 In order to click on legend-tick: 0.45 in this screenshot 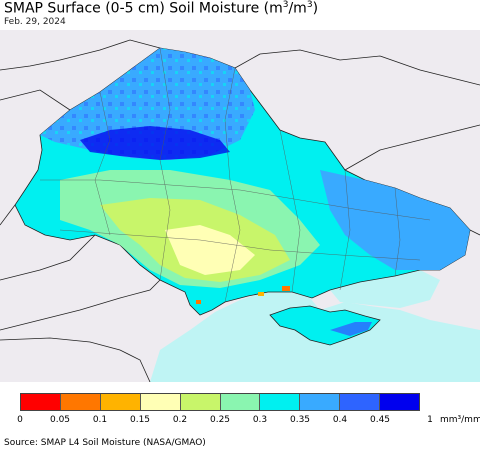, I will do `click(380, 420)`.